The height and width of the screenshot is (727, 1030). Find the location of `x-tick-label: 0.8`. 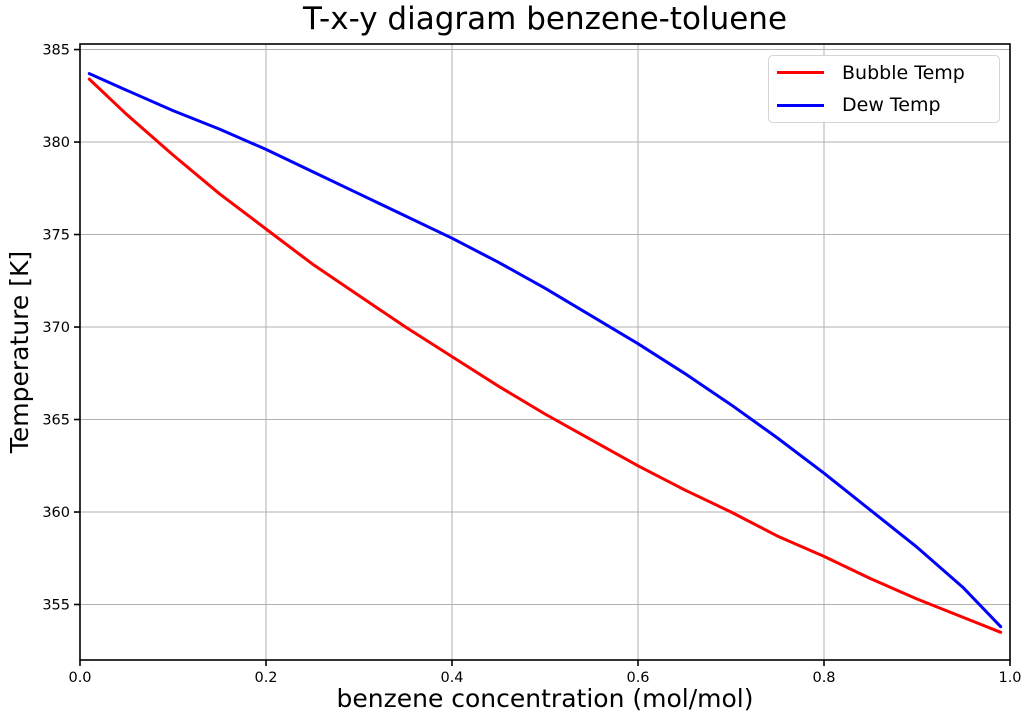

x-tick-label: 0.8 is located at coordinates (823, 678).